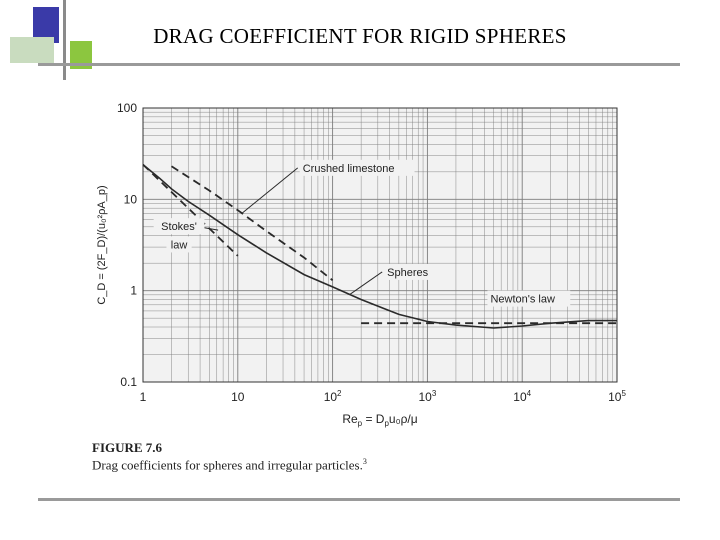  Describe the element at coordinates (617, 396) in the screenshot. I see `x-tick-label: 10⁵` at that location.